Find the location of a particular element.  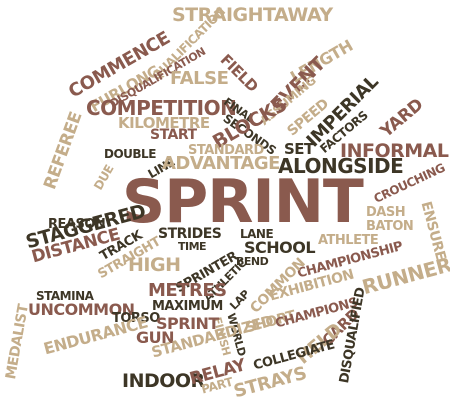

word-stamina: STAMINA is located at coordinates (65, 296).